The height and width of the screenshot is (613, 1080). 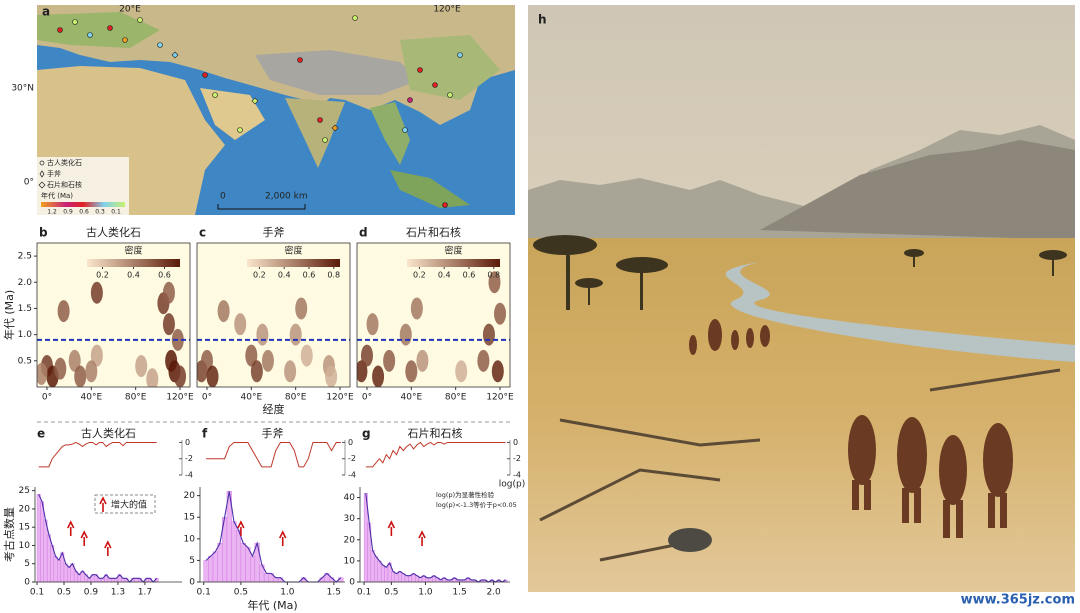 What do you see at coordinates (493, 275) in the screenshot?
I see `colorbar-tick-label: 0.8` at bounding box center [493, 275].